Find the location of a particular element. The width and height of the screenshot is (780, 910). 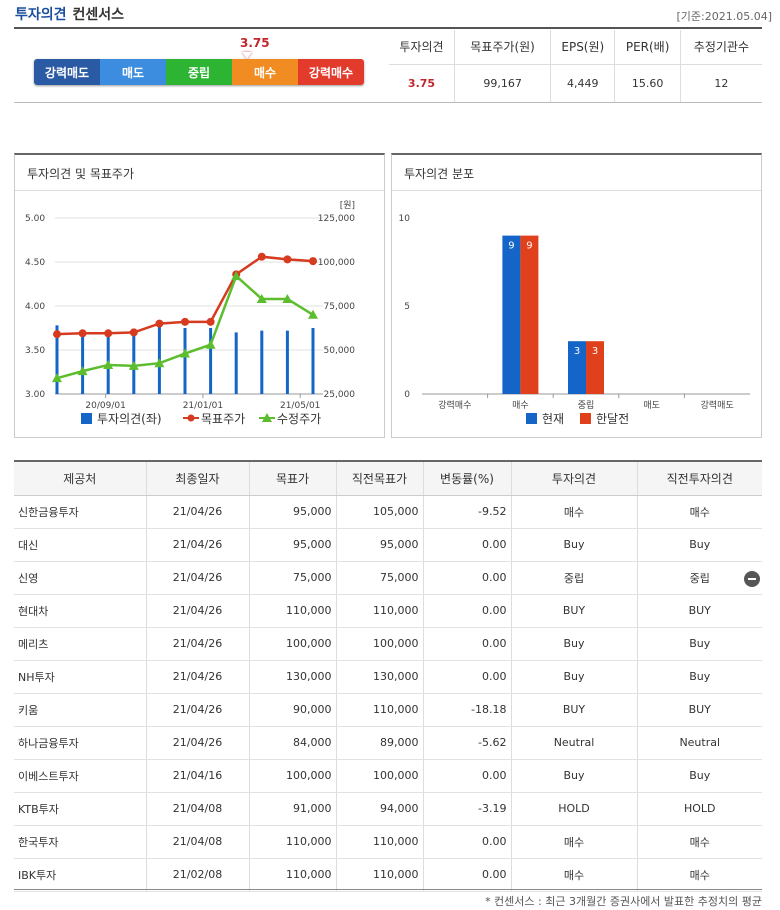

table-row: KTB투자 21/04/08 91,000 94,000 -3.19 HOLD HOLD is located at coordinates (388, 809).